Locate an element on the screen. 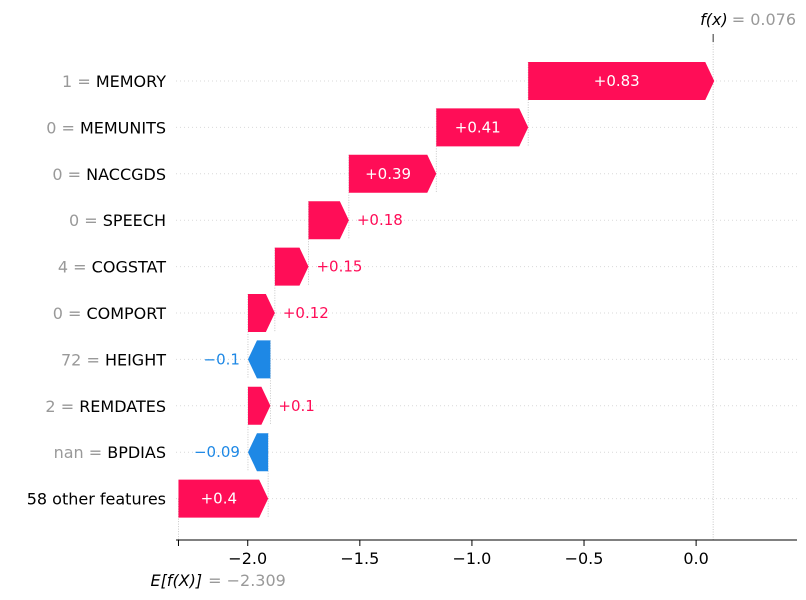 This screenshot has height=600, width=806. bar-comport is located at coordinates (261, 313).